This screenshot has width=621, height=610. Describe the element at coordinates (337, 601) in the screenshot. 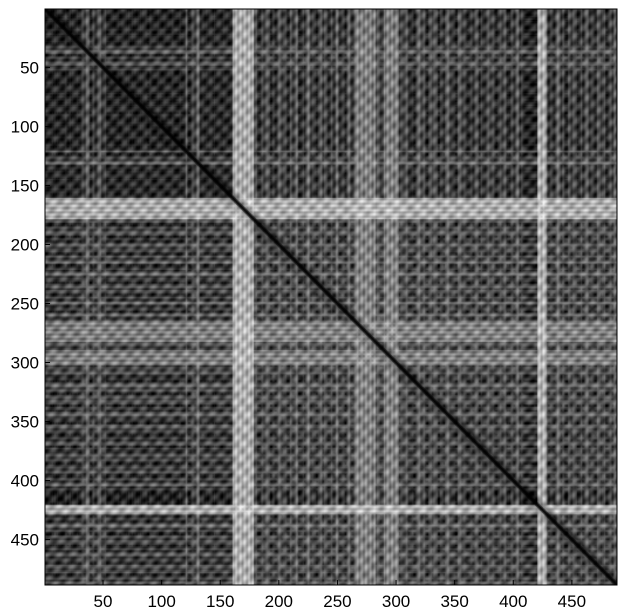

I see `x-tick-label: 250` at that location.